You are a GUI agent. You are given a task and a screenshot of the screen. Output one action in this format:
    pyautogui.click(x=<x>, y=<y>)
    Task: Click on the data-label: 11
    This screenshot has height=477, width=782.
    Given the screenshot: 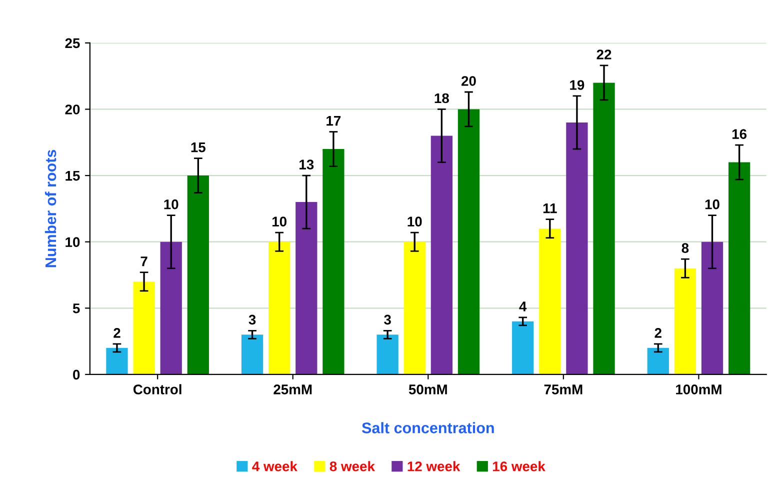 What is the action you would take?
    pyautogui.click(x=550, y=209)
    